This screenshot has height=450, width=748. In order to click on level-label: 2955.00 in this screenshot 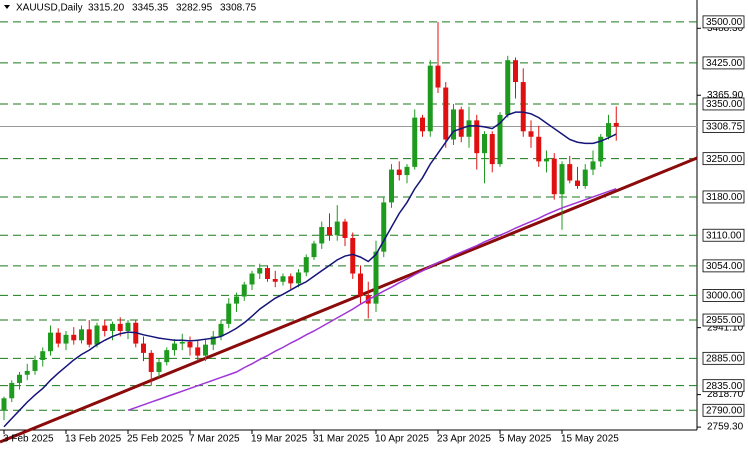, I will do `click(724, 320)`.